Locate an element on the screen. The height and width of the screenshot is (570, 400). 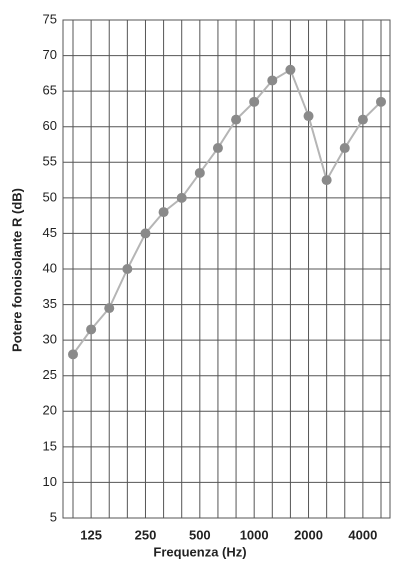
y-tick-label: 65 is located at coordinates (50, 90).